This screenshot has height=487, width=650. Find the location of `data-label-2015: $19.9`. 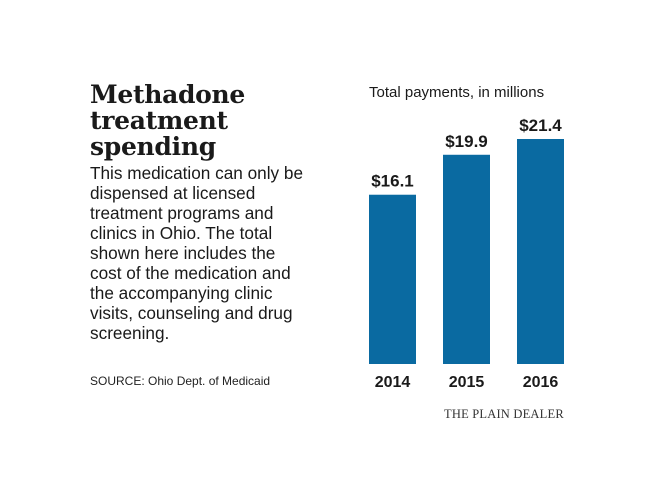

data-label-2015: $19.9 is located at coordinates (466, 141).